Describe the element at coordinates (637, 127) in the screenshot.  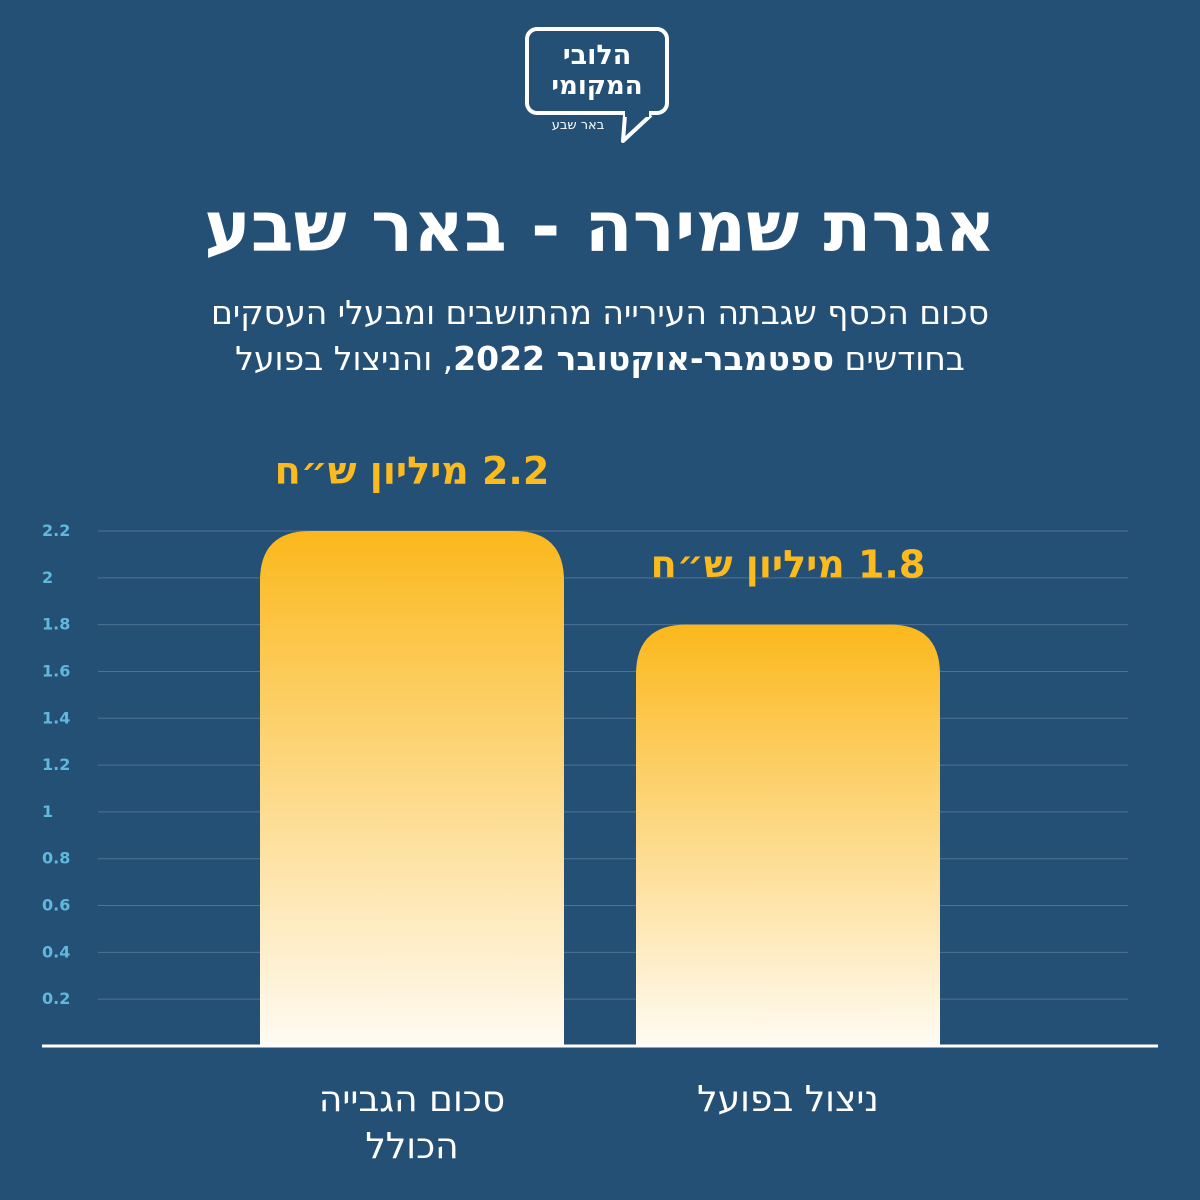
I see `logo-bubble-tail-icon` at that location.